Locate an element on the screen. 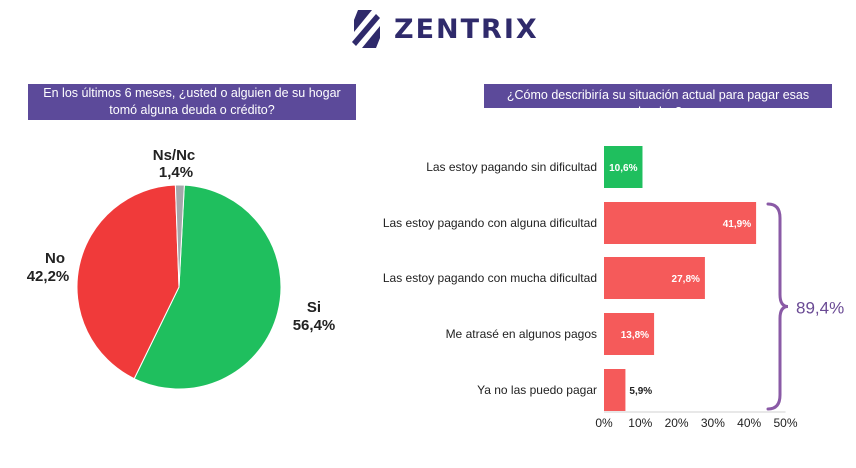 This screenshot has width=856, height=468. x-tick-label: 20% is located at coordinates (677, 423).